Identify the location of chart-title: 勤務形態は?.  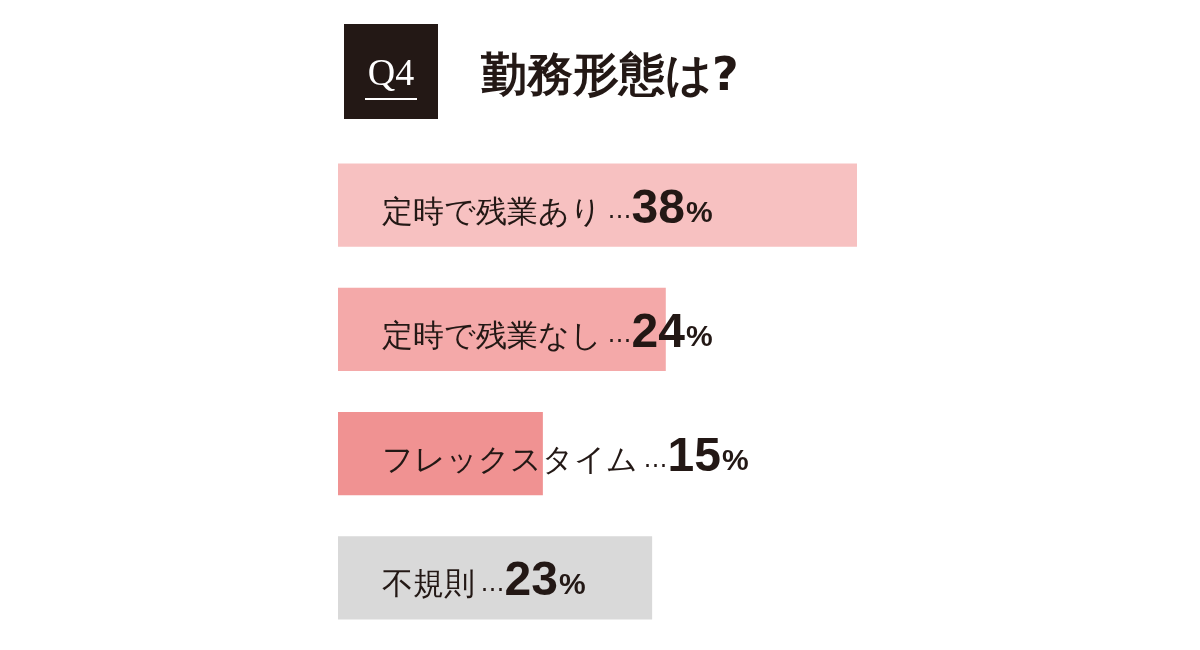
(609, 74).